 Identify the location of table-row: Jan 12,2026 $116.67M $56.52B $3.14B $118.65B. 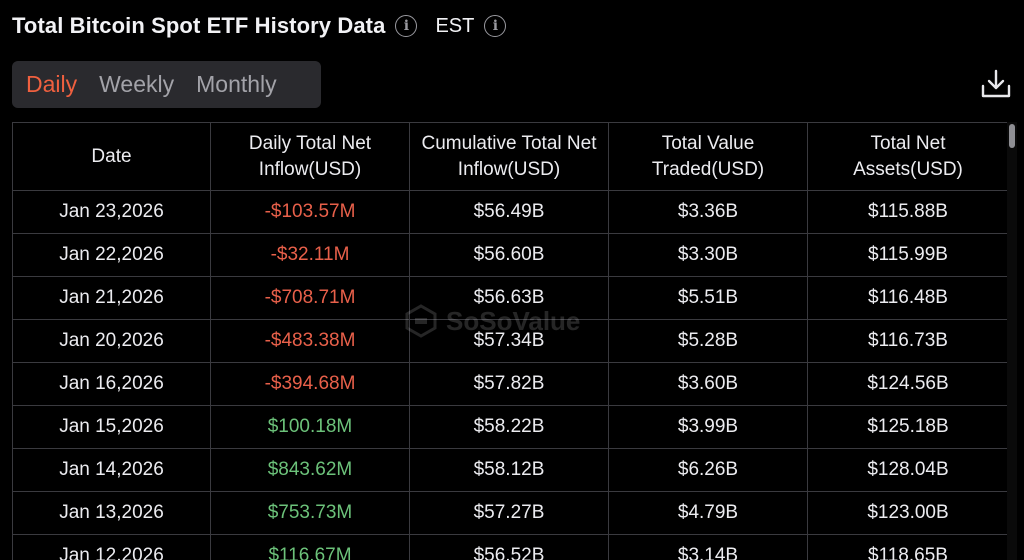
(510, 547).